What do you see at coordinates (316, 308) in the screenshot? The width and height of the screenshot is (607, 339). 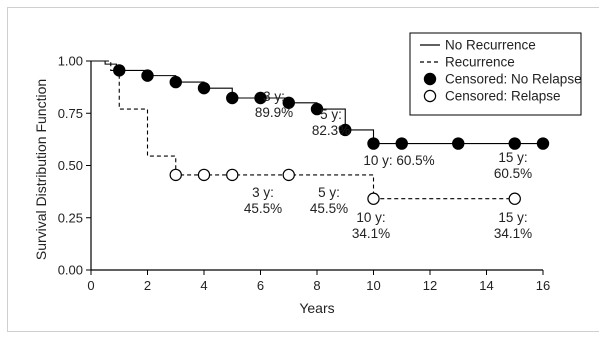 I see `x-axis-label: Years` at bounding box center [316, 308].